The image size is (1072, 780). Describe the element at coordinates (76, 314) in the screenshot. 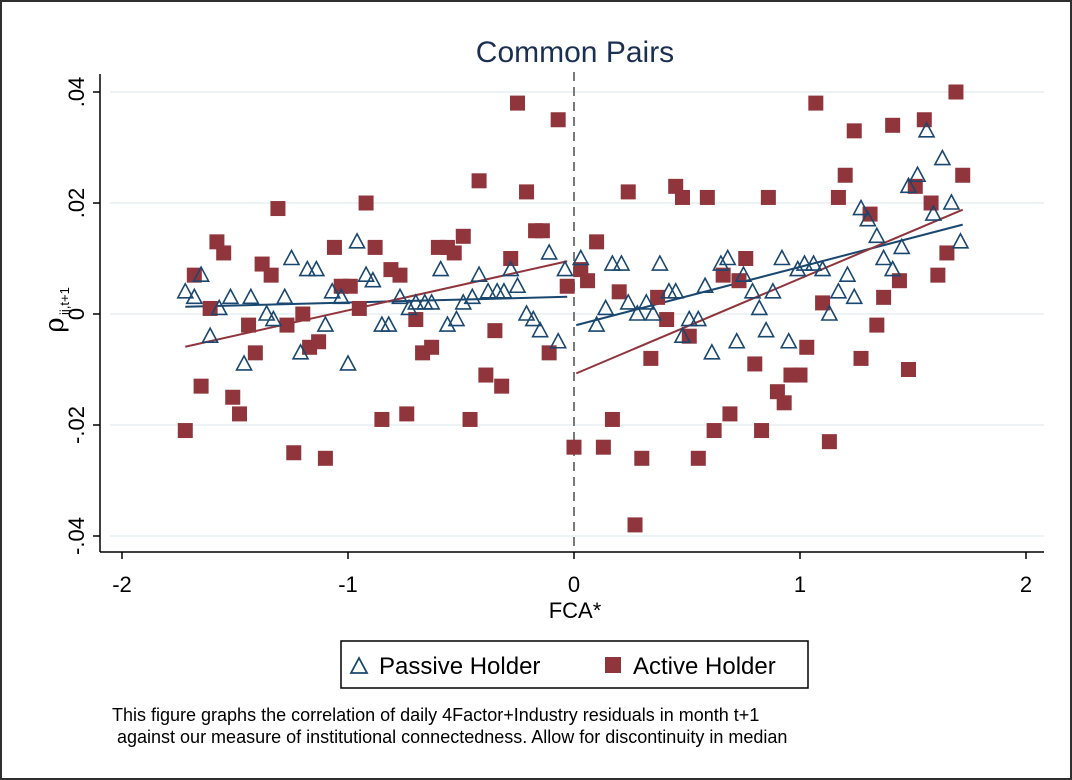

I see `y-tick-label: 0` at that location.